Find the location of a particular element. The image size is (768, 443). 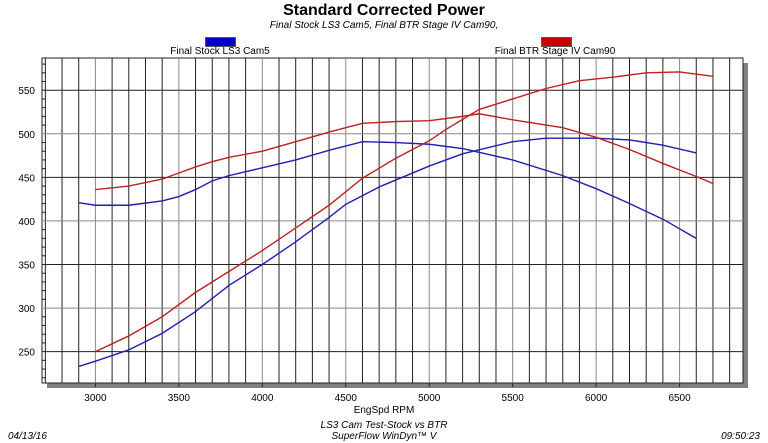

x-tick-label: 5000 is located at coordinates (429, 398).